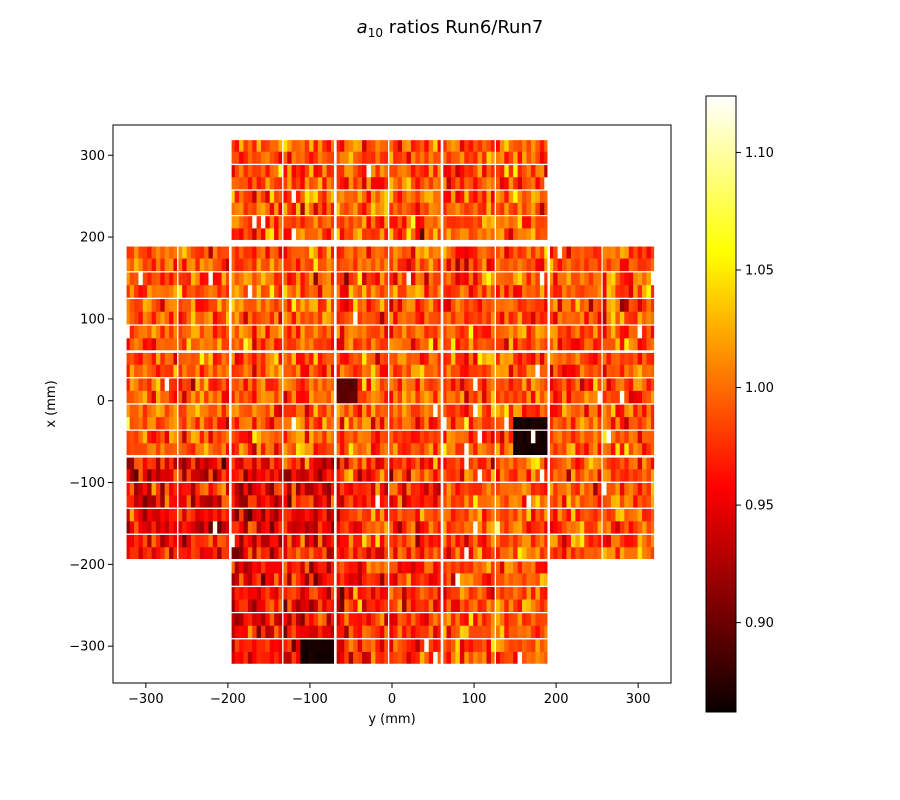 The width and height of the screenshot is (900, 800). Describe the element at coordinates (87, 565) in the screenshot. I see `y-tick-label: −200` at that location.